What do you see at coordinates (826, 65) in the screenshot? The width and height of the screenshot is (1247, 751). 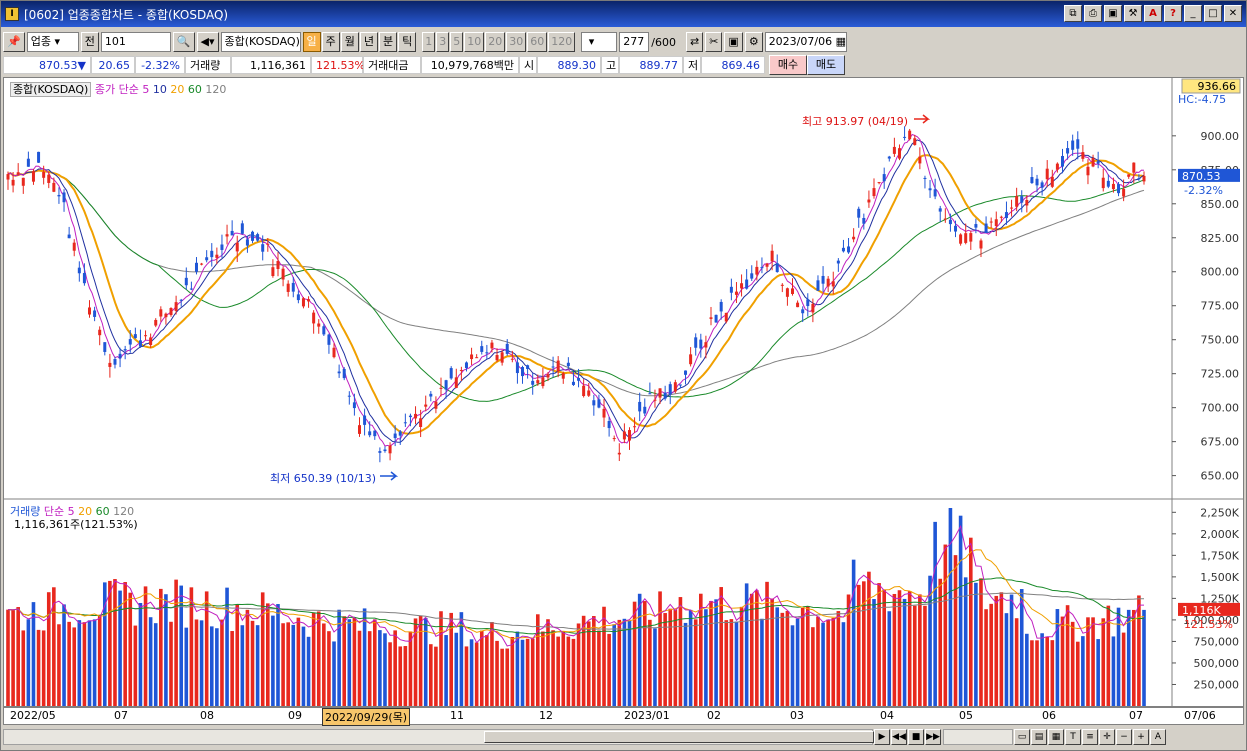 I see `sell-button: 매도` at bounding box center [826, 65].